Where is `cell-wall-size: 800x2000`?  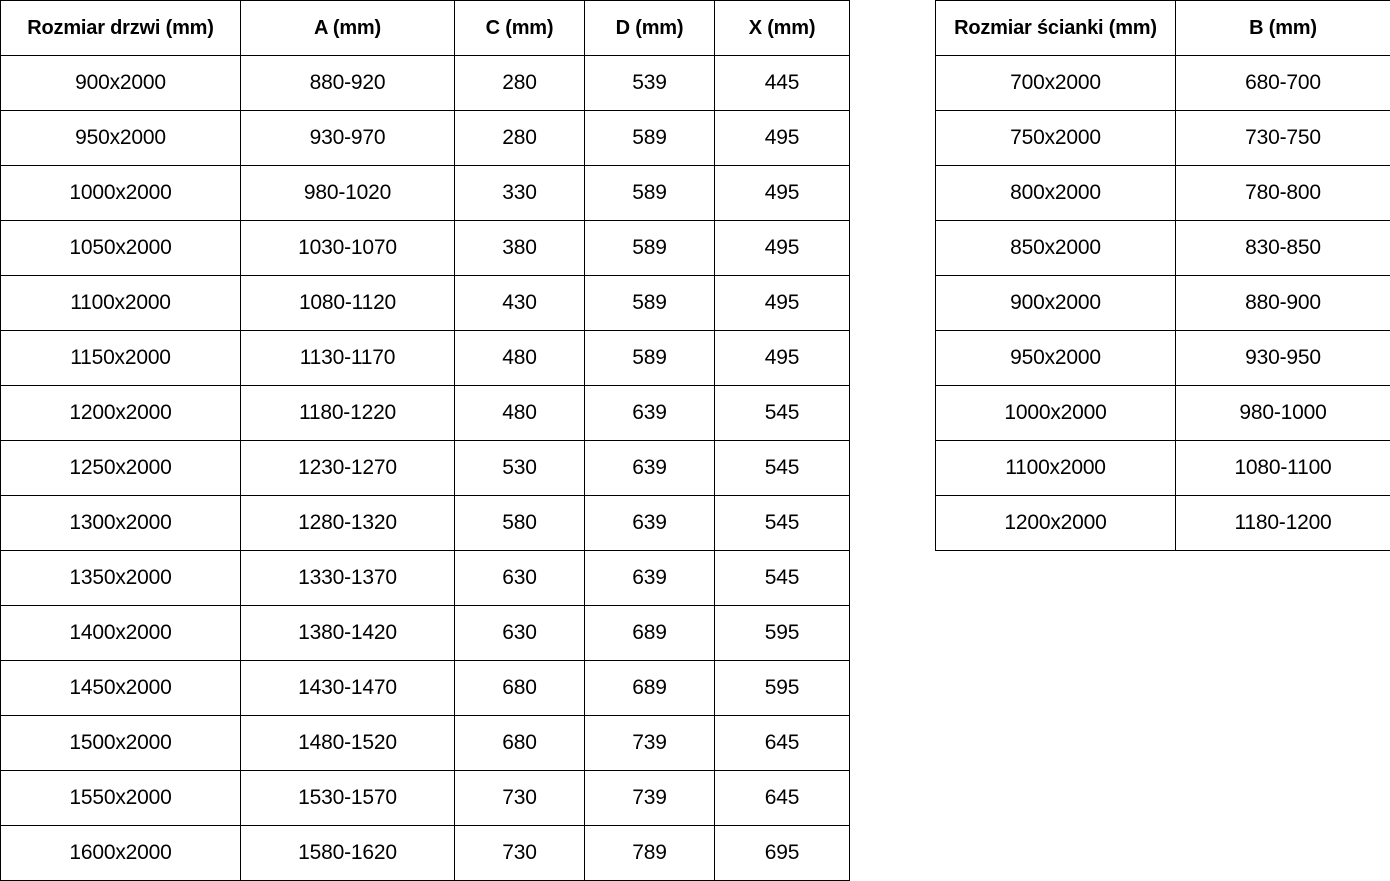 cell-wall-size: 800x2000 is located at coordinates (1056, 193).